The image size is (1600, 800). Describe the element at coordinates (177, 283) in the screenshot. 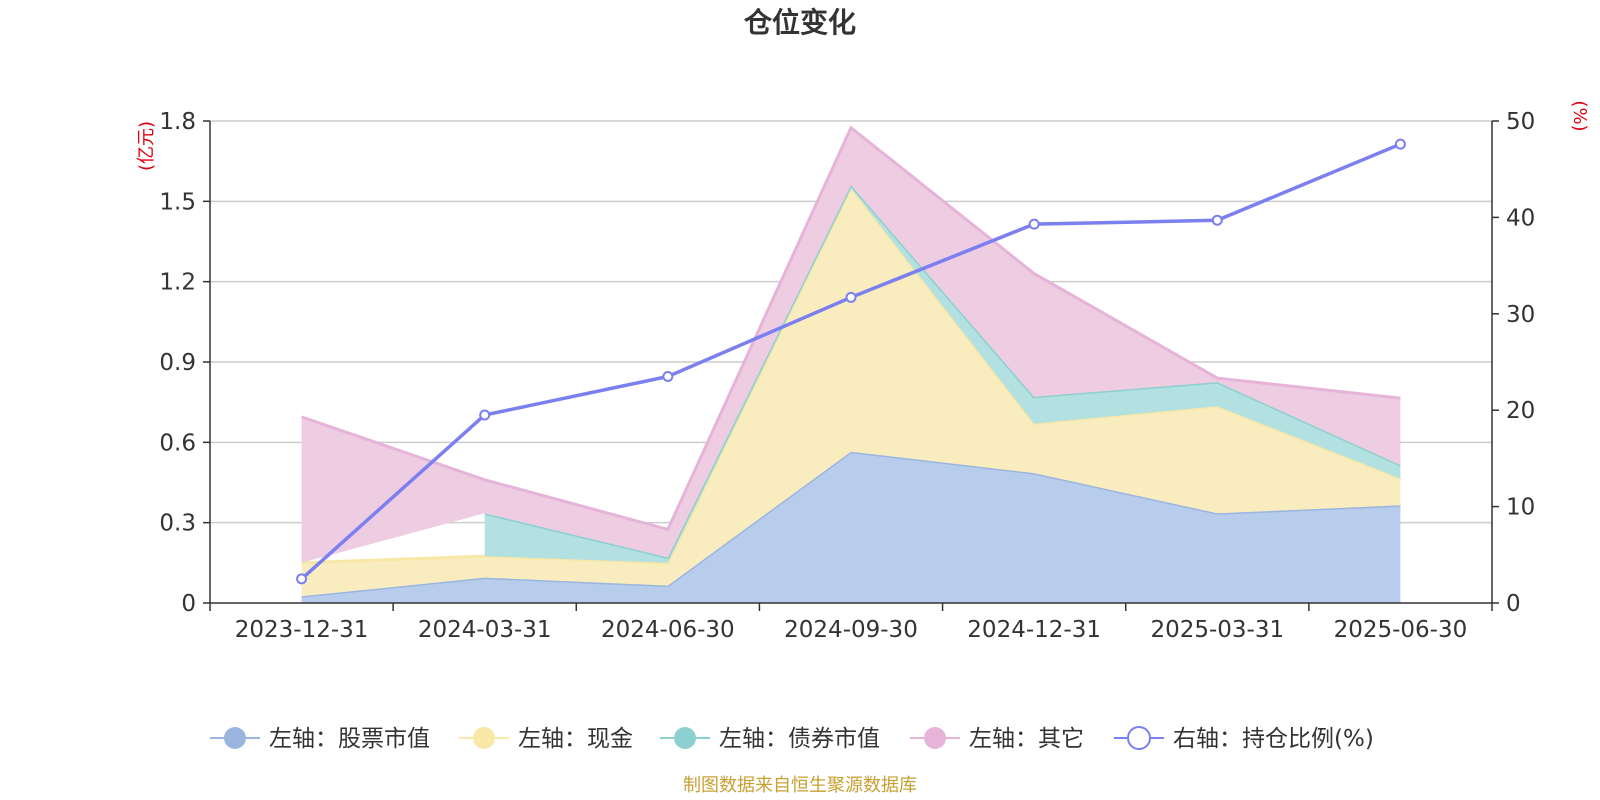

I see `left-axis-tick-label: 1.2` at that location.